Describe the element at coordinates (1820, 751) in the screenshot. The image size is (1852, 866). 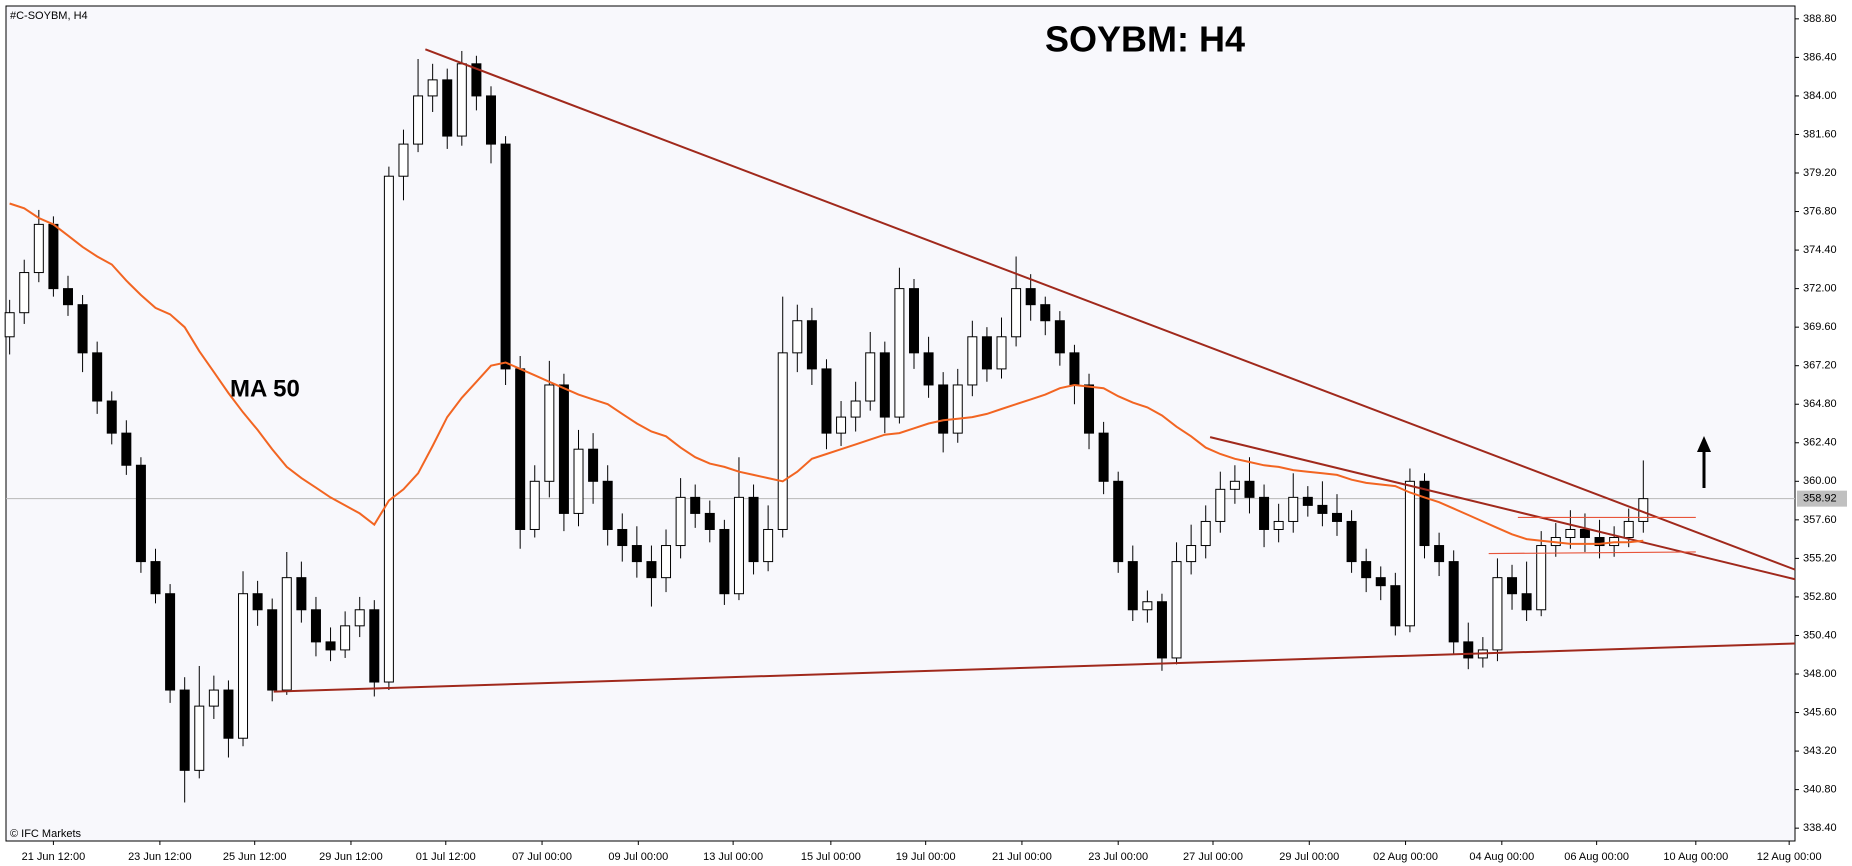
I see `y-tick-label: 343.20` at that location.